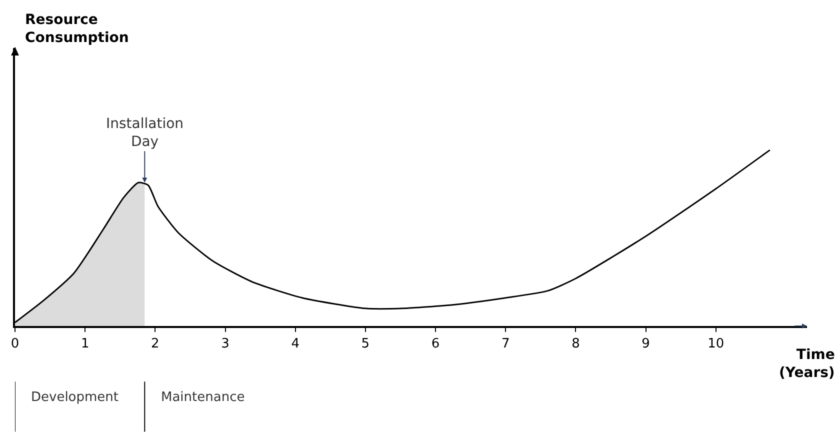  I want to click on x-tick-label: 10, so click(716, 344).